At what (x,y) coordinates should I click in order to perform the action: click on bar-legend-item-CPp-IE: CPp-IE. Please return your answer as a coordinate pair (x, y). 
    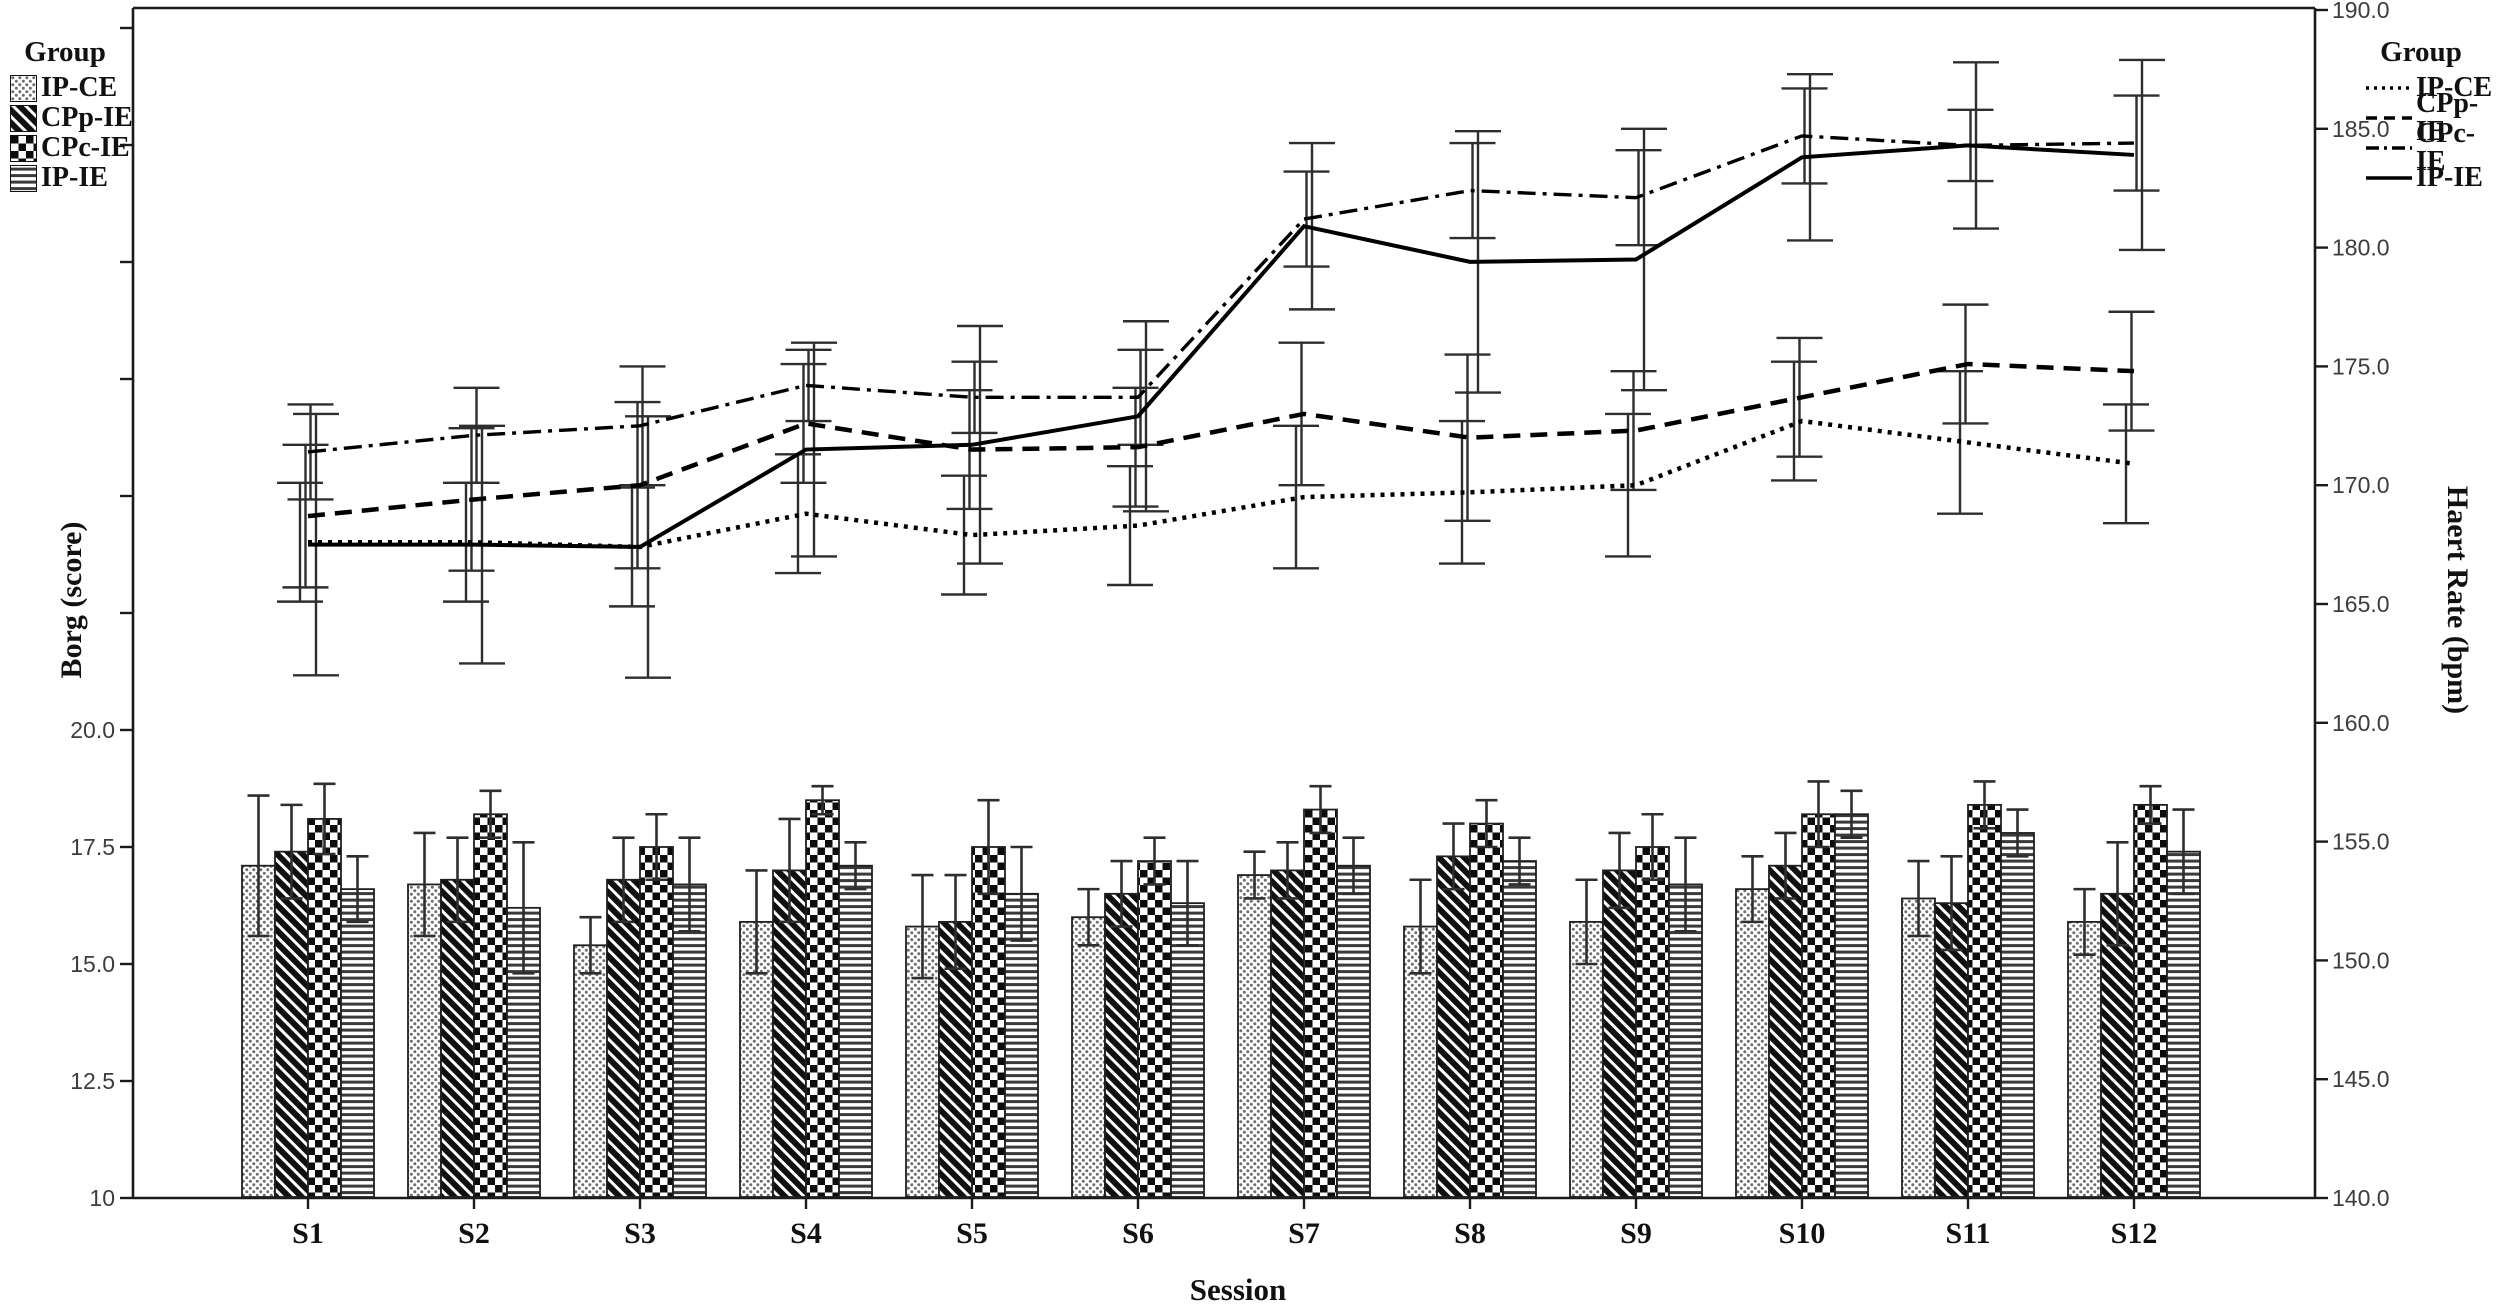
    Looking at the image, I should click on (75, 117).